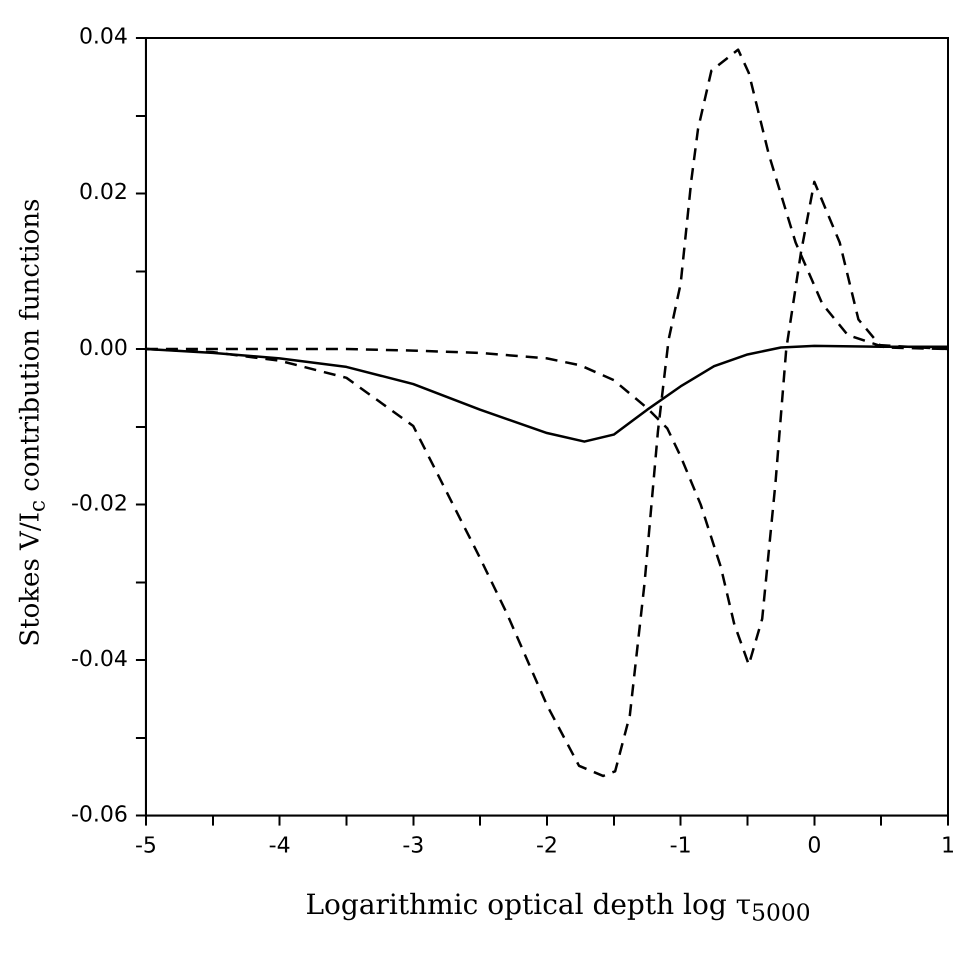  I want to click on y-tick-label: 0.00, so click(103, 348).